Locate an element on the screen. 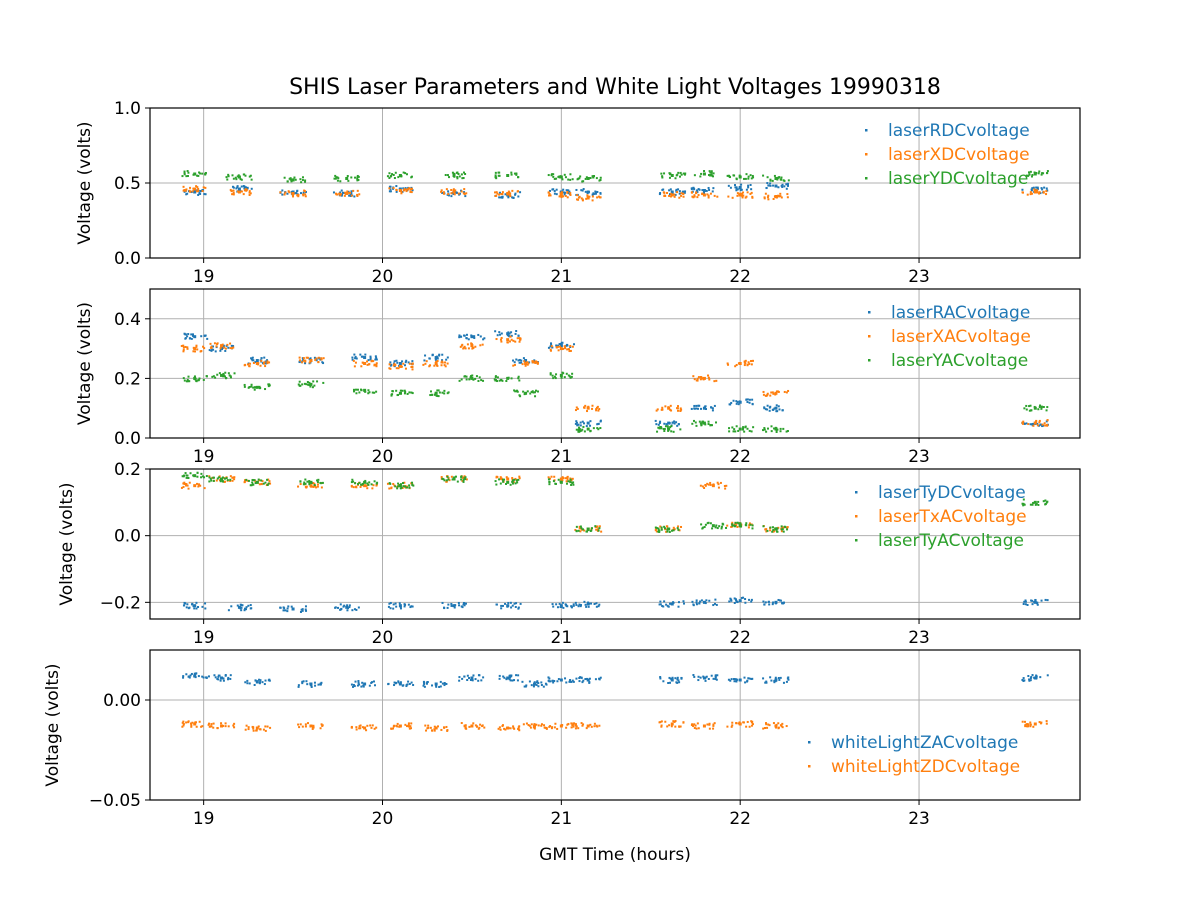 The height and width of the screenshot is (900, 1200). legend-marker is located at coordinates (869, 312).